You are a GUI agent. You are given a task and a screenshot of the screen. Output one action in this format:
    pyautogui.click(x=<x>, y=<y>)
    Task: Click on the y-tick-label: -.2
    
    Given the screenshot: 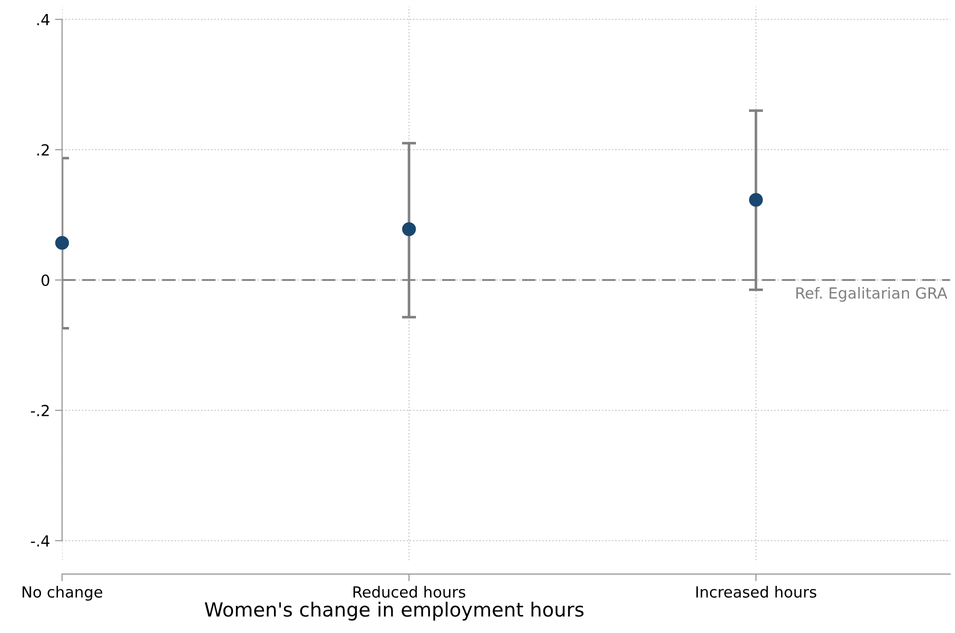 What is the action you would take?
    pyautogui.click(x=39, y=410)
    